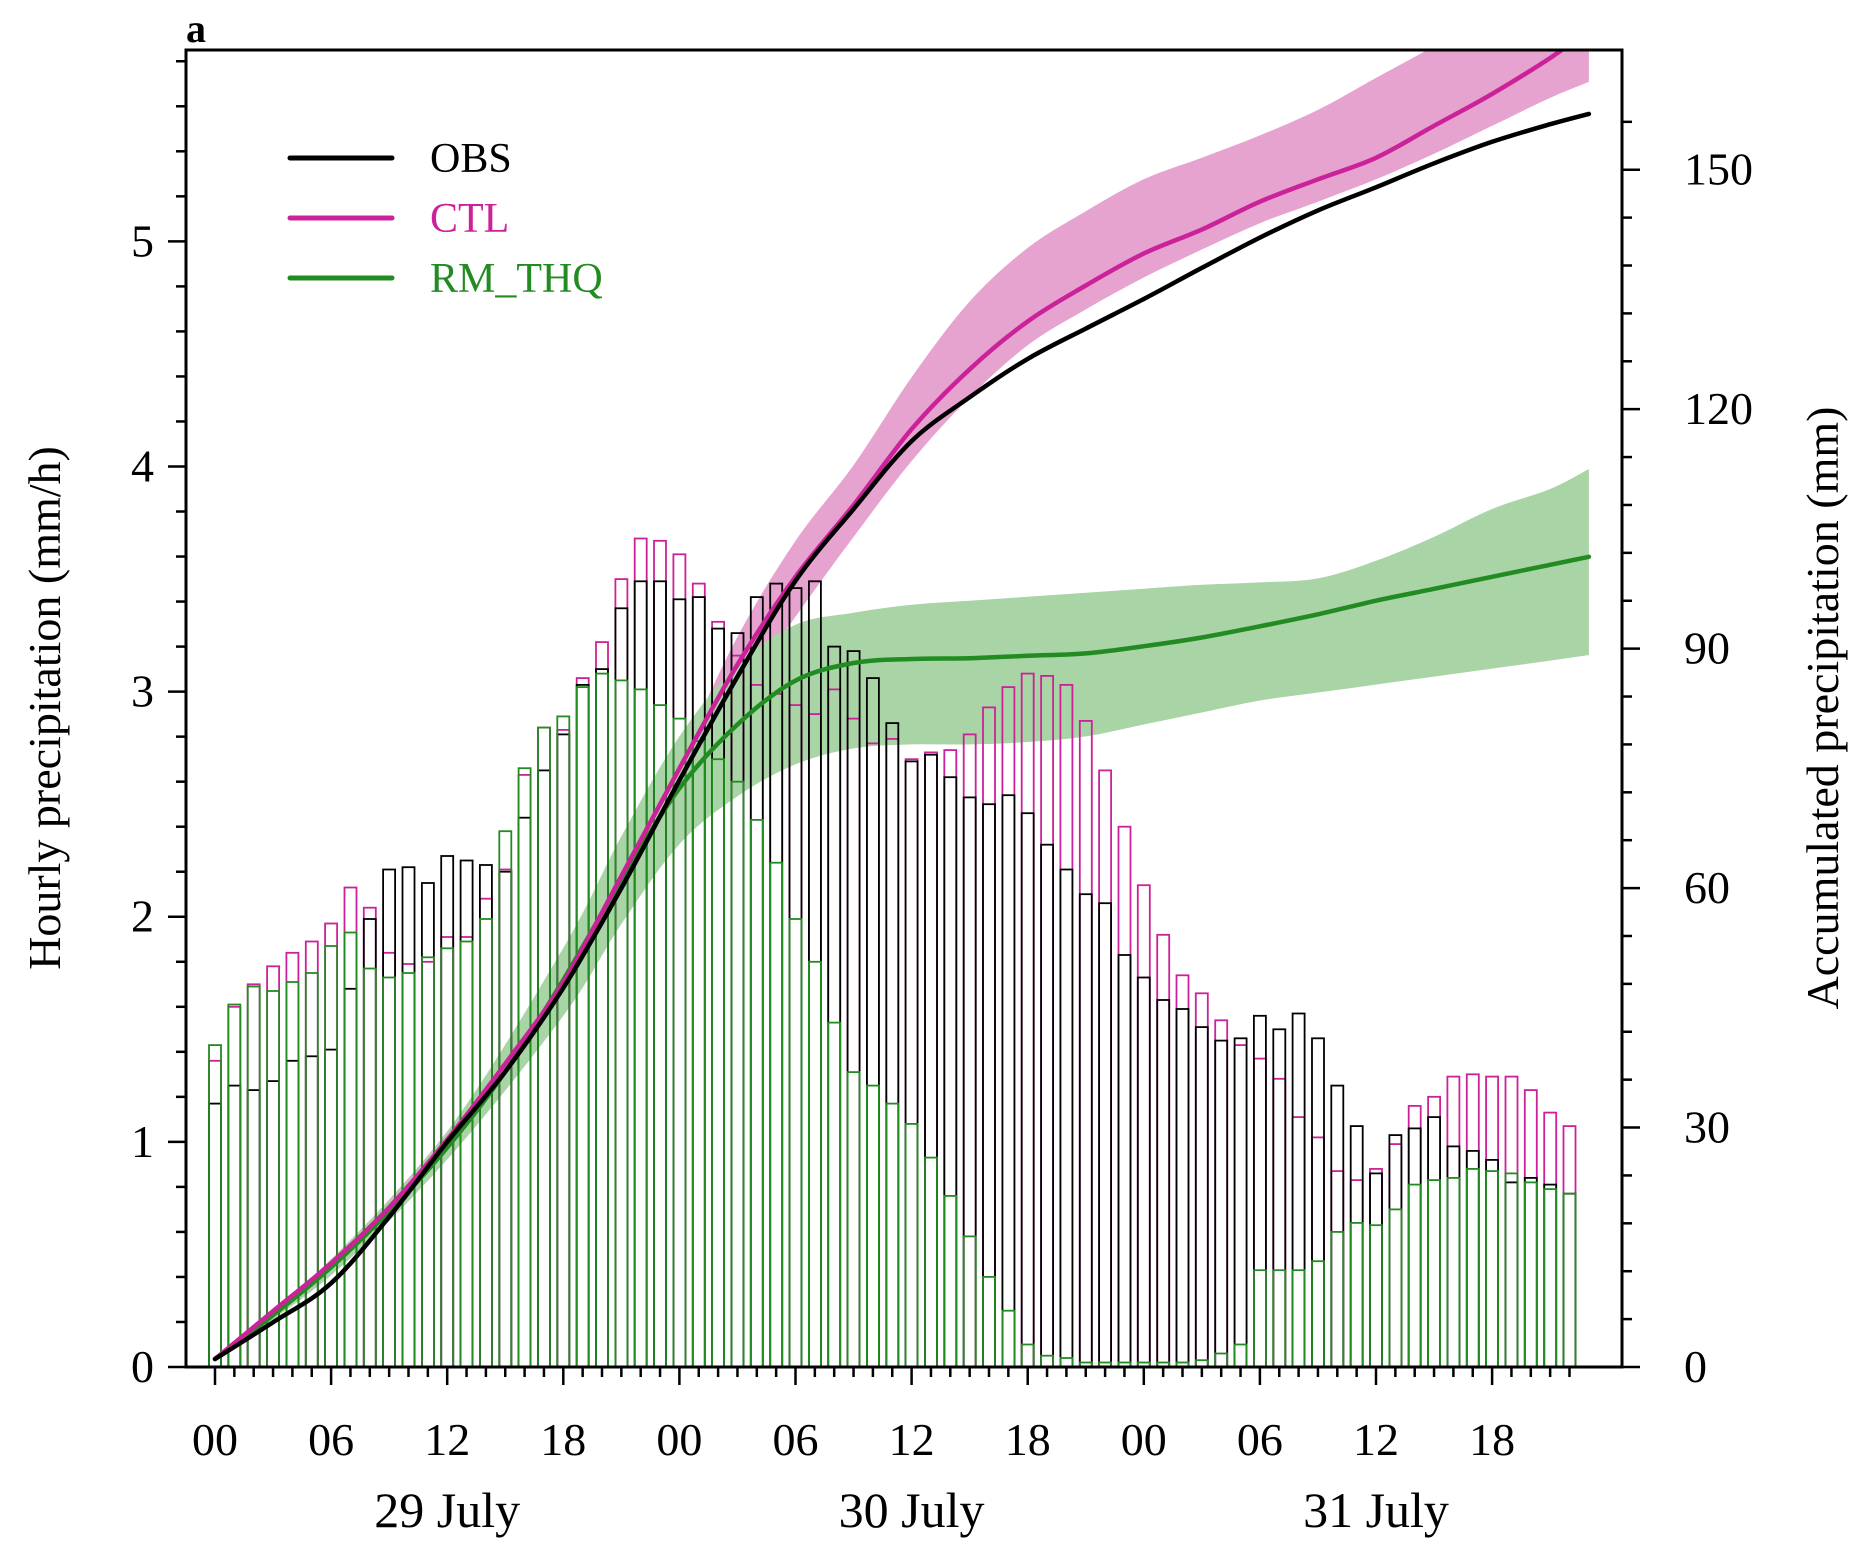  I want to click on right-tick-label: 90, so click(1707, 648).